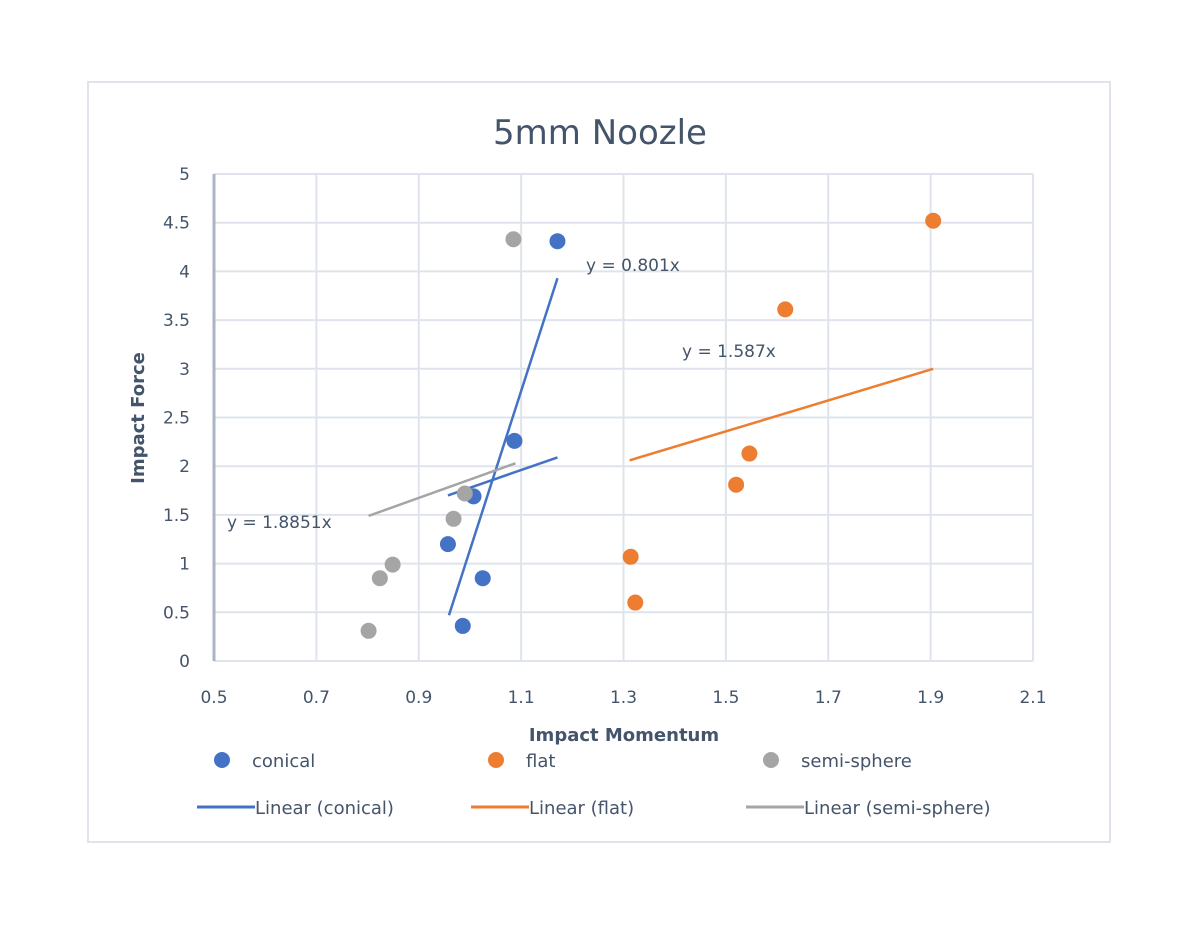 The height and width of the screenshot is (927, 1200). I want to click on y-tick-label: 0.5, so click(176, 613).